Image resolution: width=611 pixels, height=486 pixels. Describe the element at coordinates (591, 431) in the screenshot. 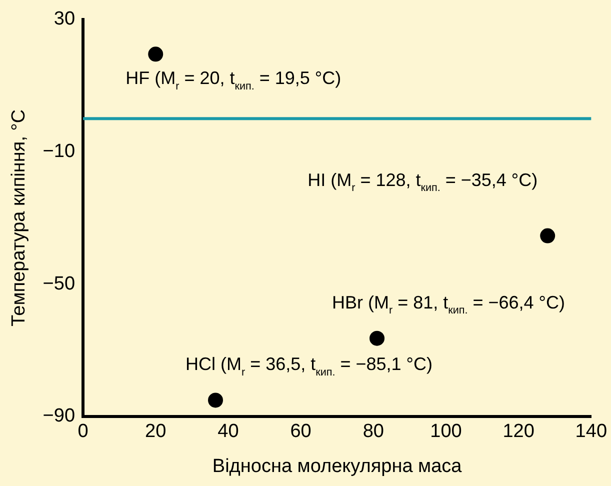

I see `x-tick-label: 140` at that location.